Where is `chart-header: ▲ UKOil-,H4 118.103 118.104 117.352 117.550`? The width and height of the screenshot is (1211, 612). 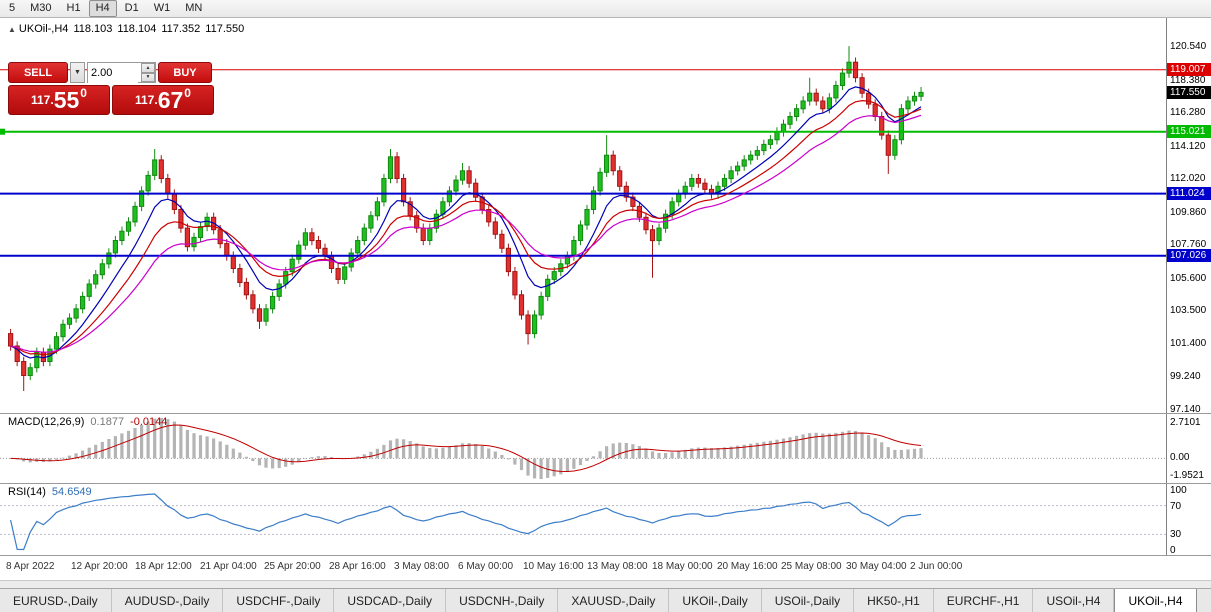
chart-header: ▲ UKOil-,H4 118.103 118.104 117.352 117.550 is located at coordinates (128, 29).